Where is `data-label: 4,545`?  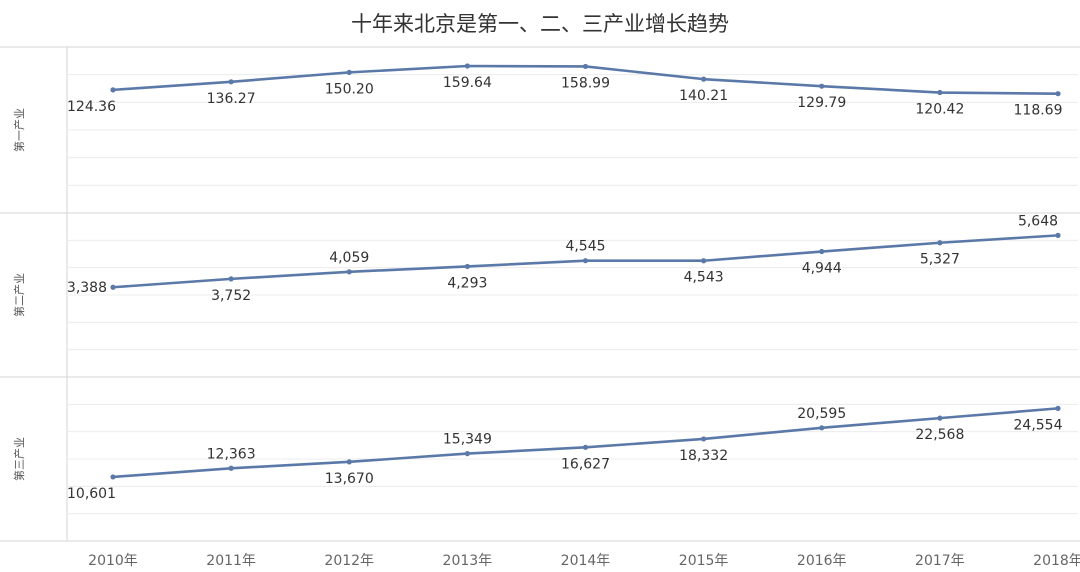 data-label: 4,545 is located at coordinates (585, 247).